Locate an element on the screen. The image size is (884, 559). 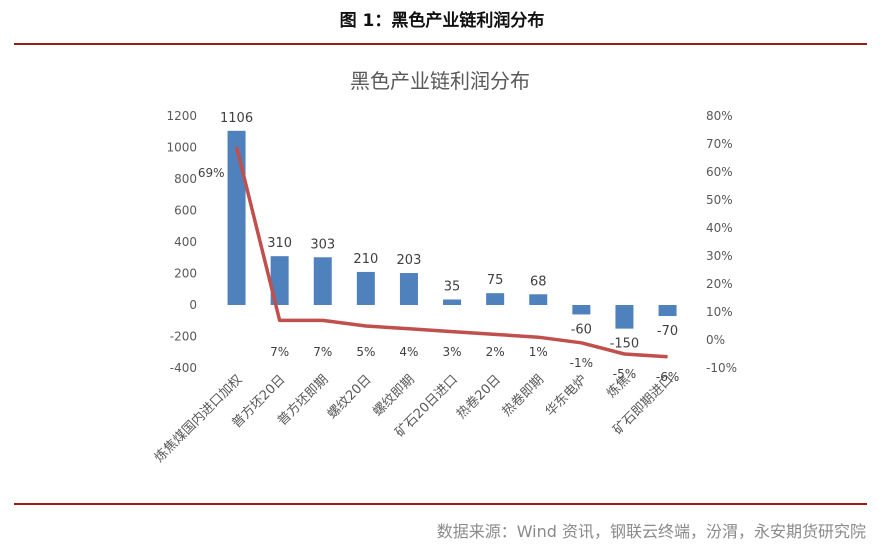
left-tick-label: 1200 is located at coordinates (181, 116).